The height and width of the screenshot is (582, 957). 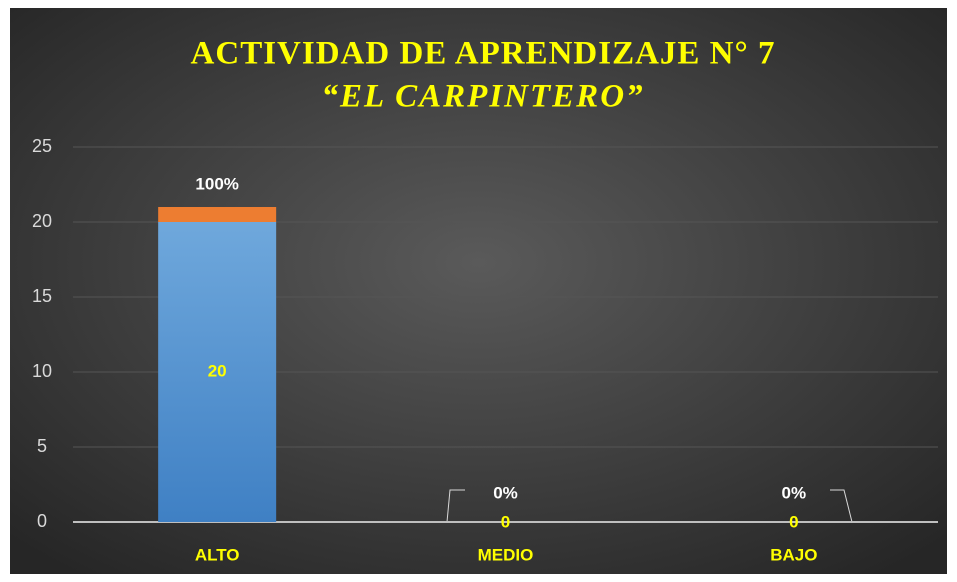 I want to click on data-label: 100%, so click(x=216, y=183).